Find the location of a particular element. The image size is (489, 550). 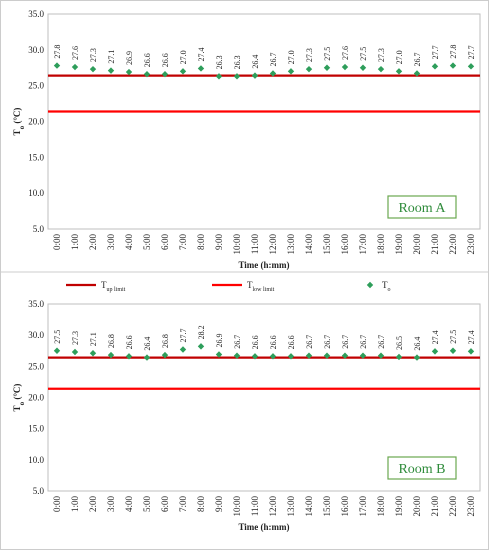

x-tick-label: 1:00 is located at coordinates (75, 504).